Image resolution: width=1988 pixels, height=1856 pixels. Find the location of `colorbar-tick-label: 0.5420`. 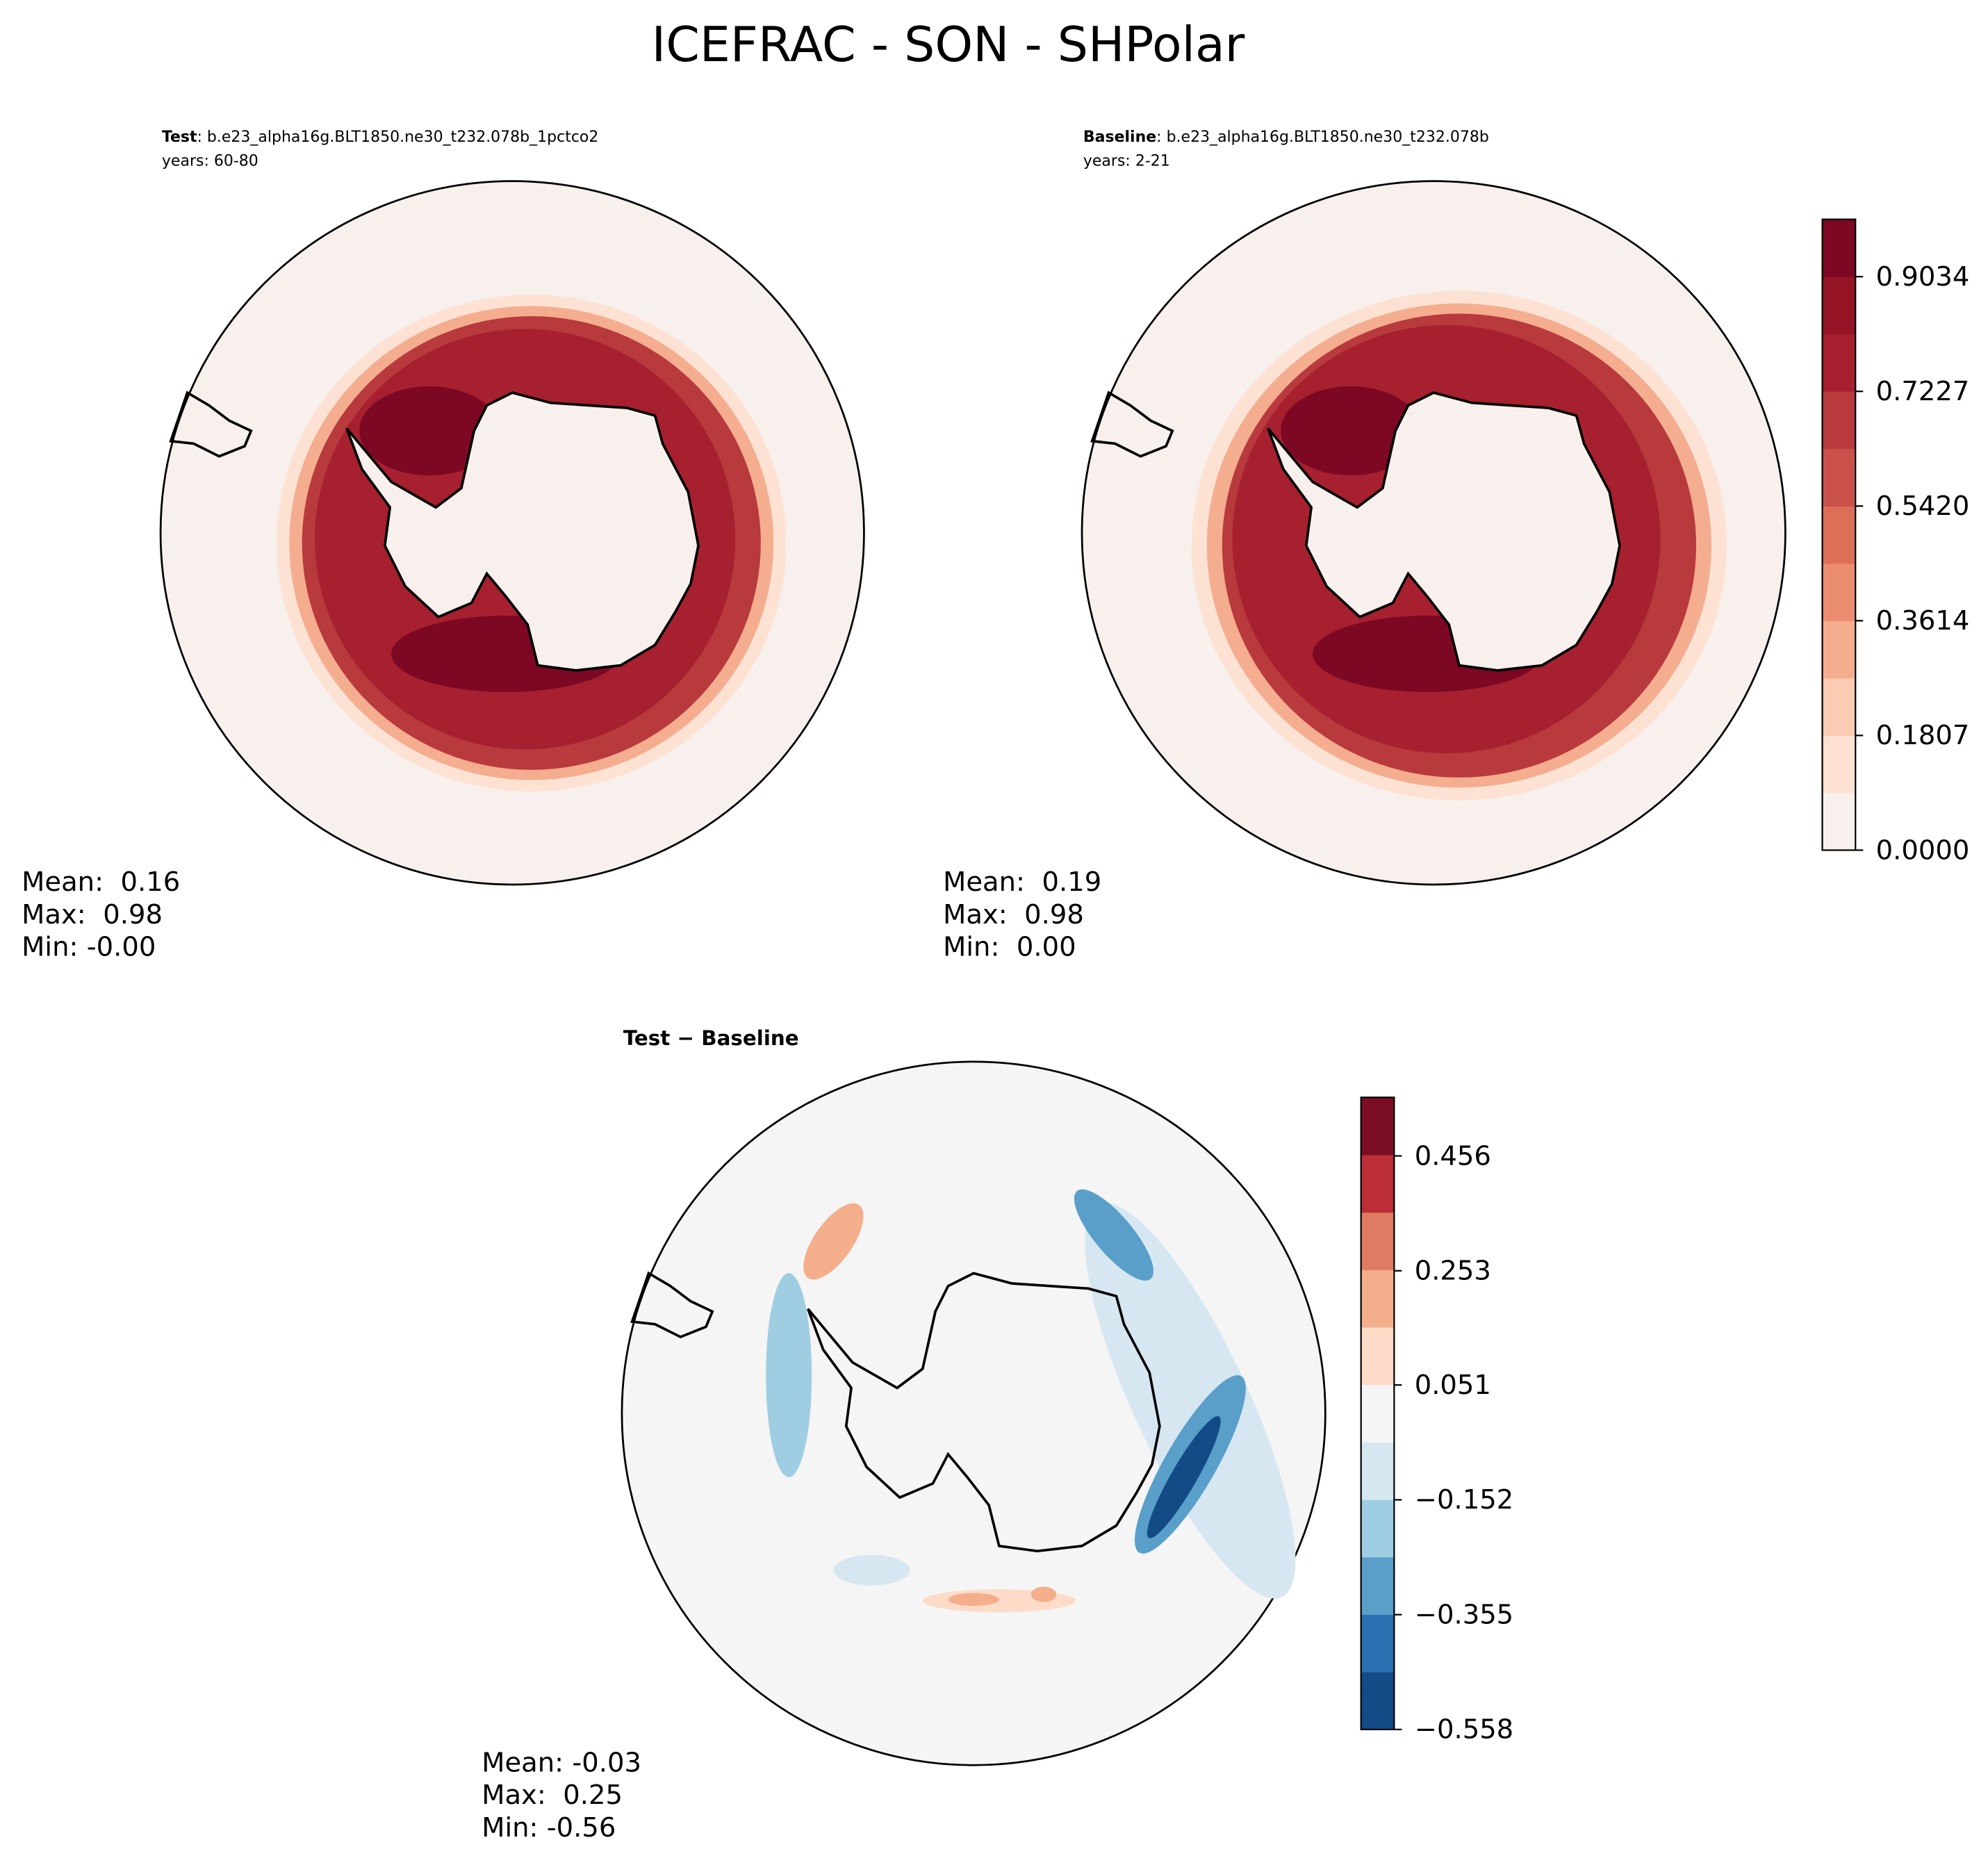

colorbar-tick-label: 0.5420 is located at coordinates (1923, 506).